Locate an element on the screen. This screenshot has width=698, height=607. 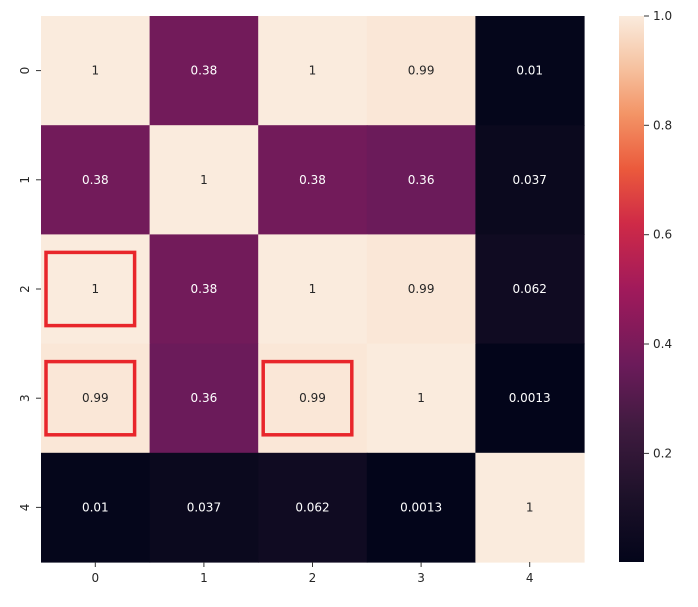
x-tick-label-2: 2 is located at coordinates (313, 578).